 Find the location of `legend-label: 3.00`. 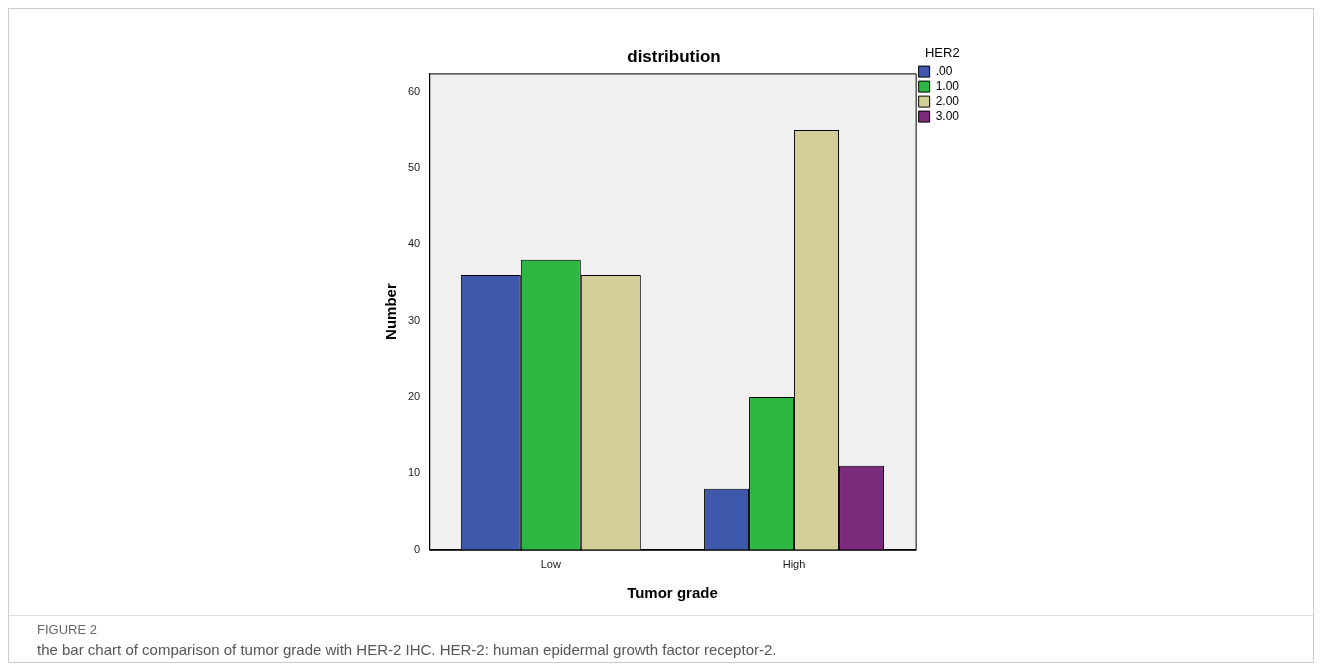

legend-label: 3.00 is located at coordinates (947, 115).